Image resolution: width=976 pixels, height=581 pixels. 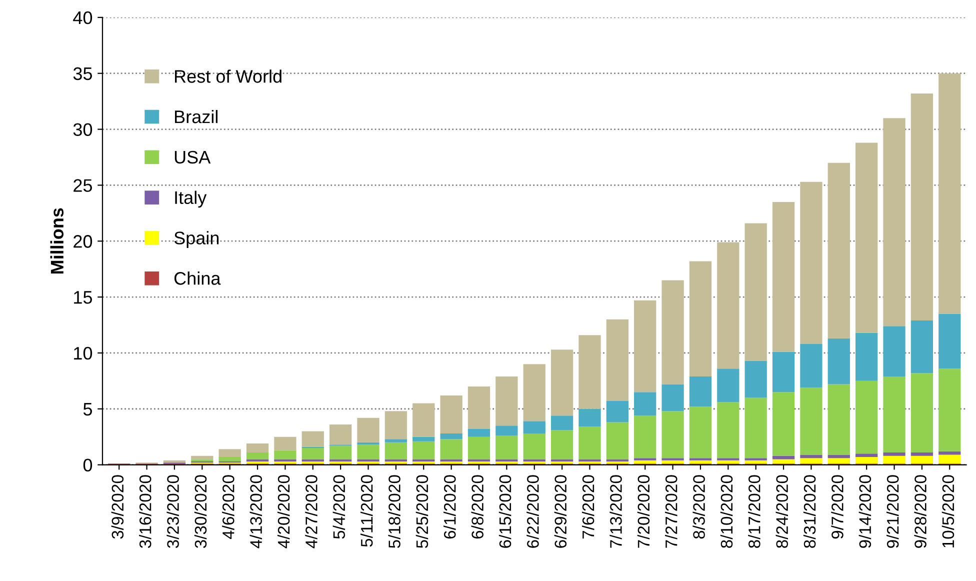 What do you see at coordinates (643, 511) in the screenshot?
I see `x-tick-label: 7/20/2020` at bounding box center [643, 511].